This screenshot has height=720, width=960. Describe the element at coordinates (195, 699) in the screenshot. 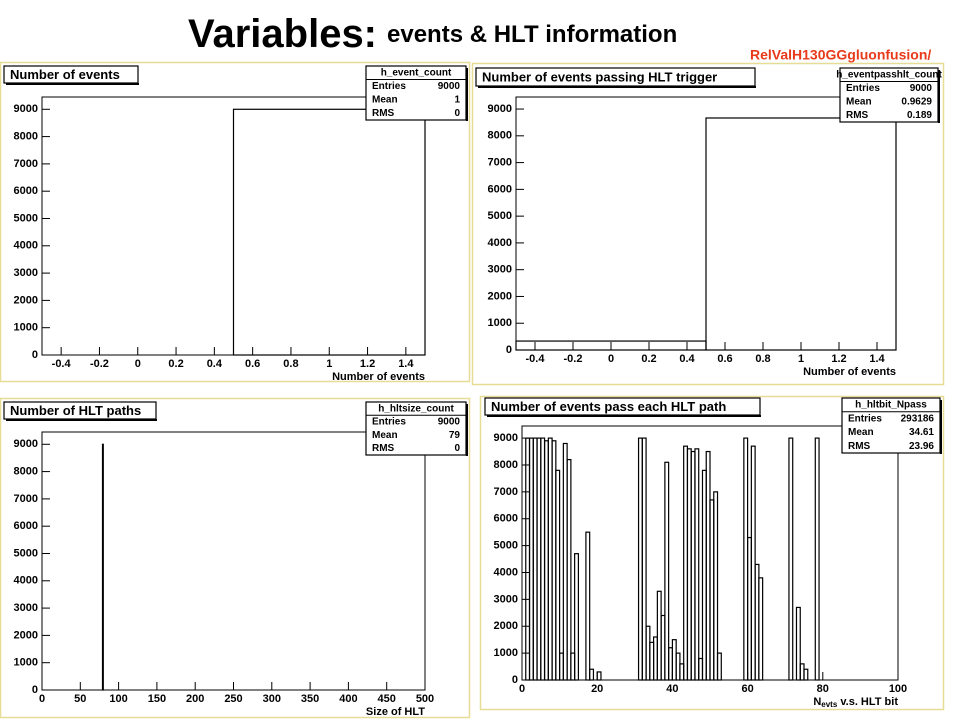

I see `x-tick-label: 200` at that location.